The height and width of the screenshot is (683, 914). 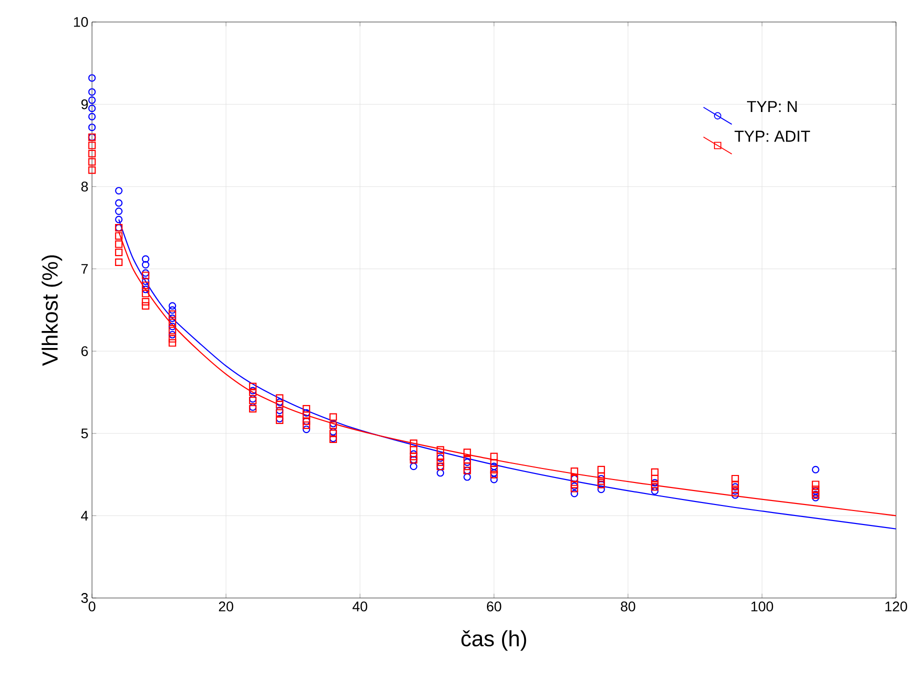 What do you see at coordinates (84, 515) in the screenshot?
I see `y-tick-label: 4` at bounding box center [84, 515].